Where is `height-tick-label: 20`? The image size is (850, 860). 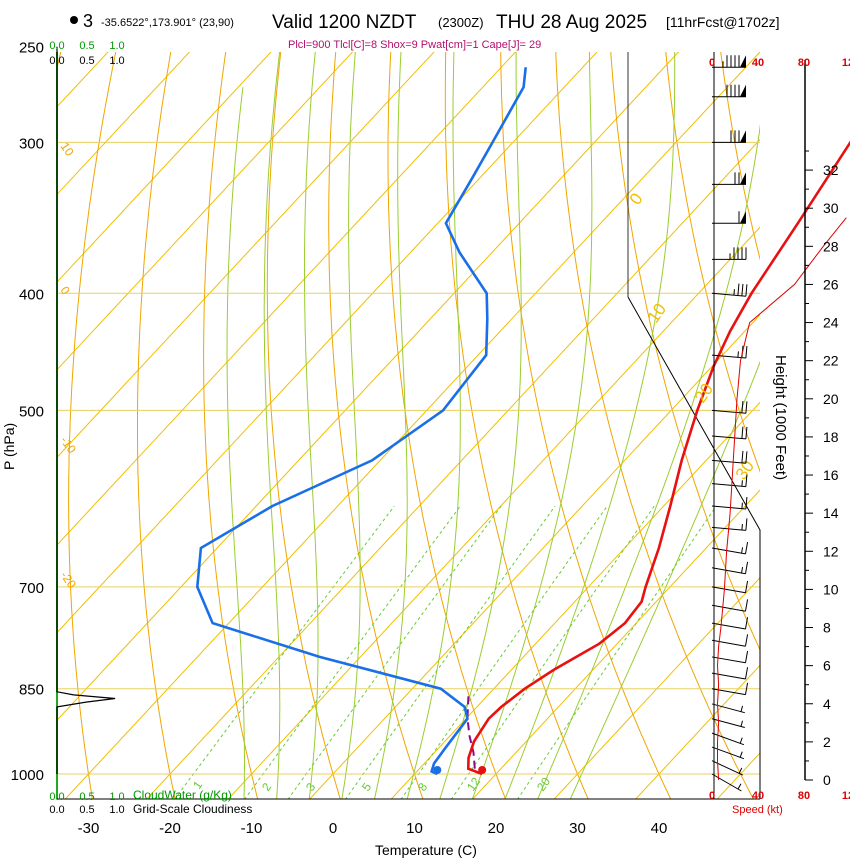 height-tick-label: 20 is located at coordinates (831, 399).